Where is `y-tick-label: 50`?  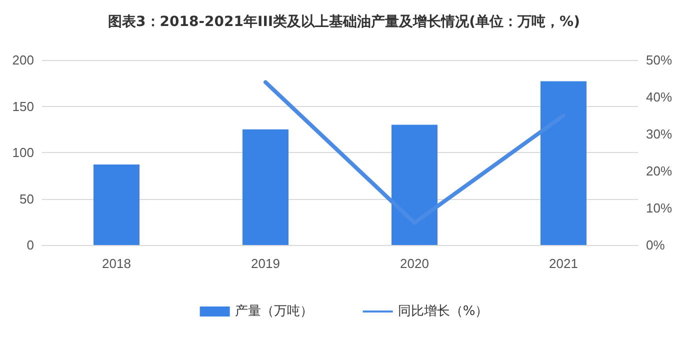 y-tick-label: 50 is located at coordinates (27, 198).